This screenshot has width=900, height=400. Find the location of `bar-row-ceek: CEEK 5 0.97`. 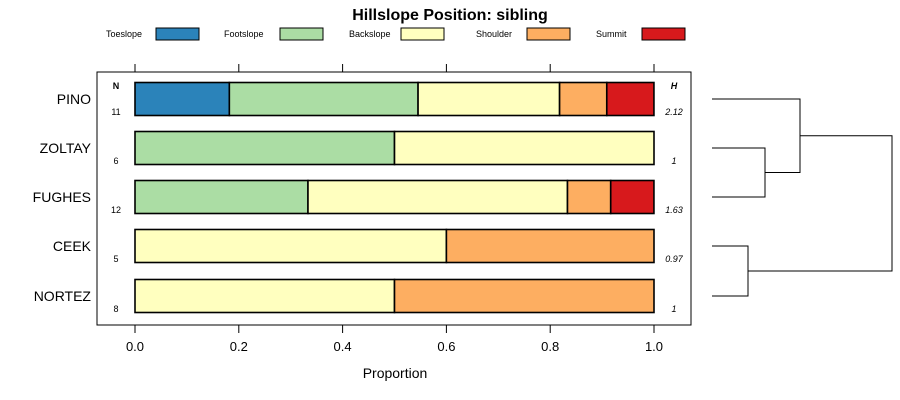

bar-row-ceek: CEEK 5 0.97 is located at coordinates (368, 246).